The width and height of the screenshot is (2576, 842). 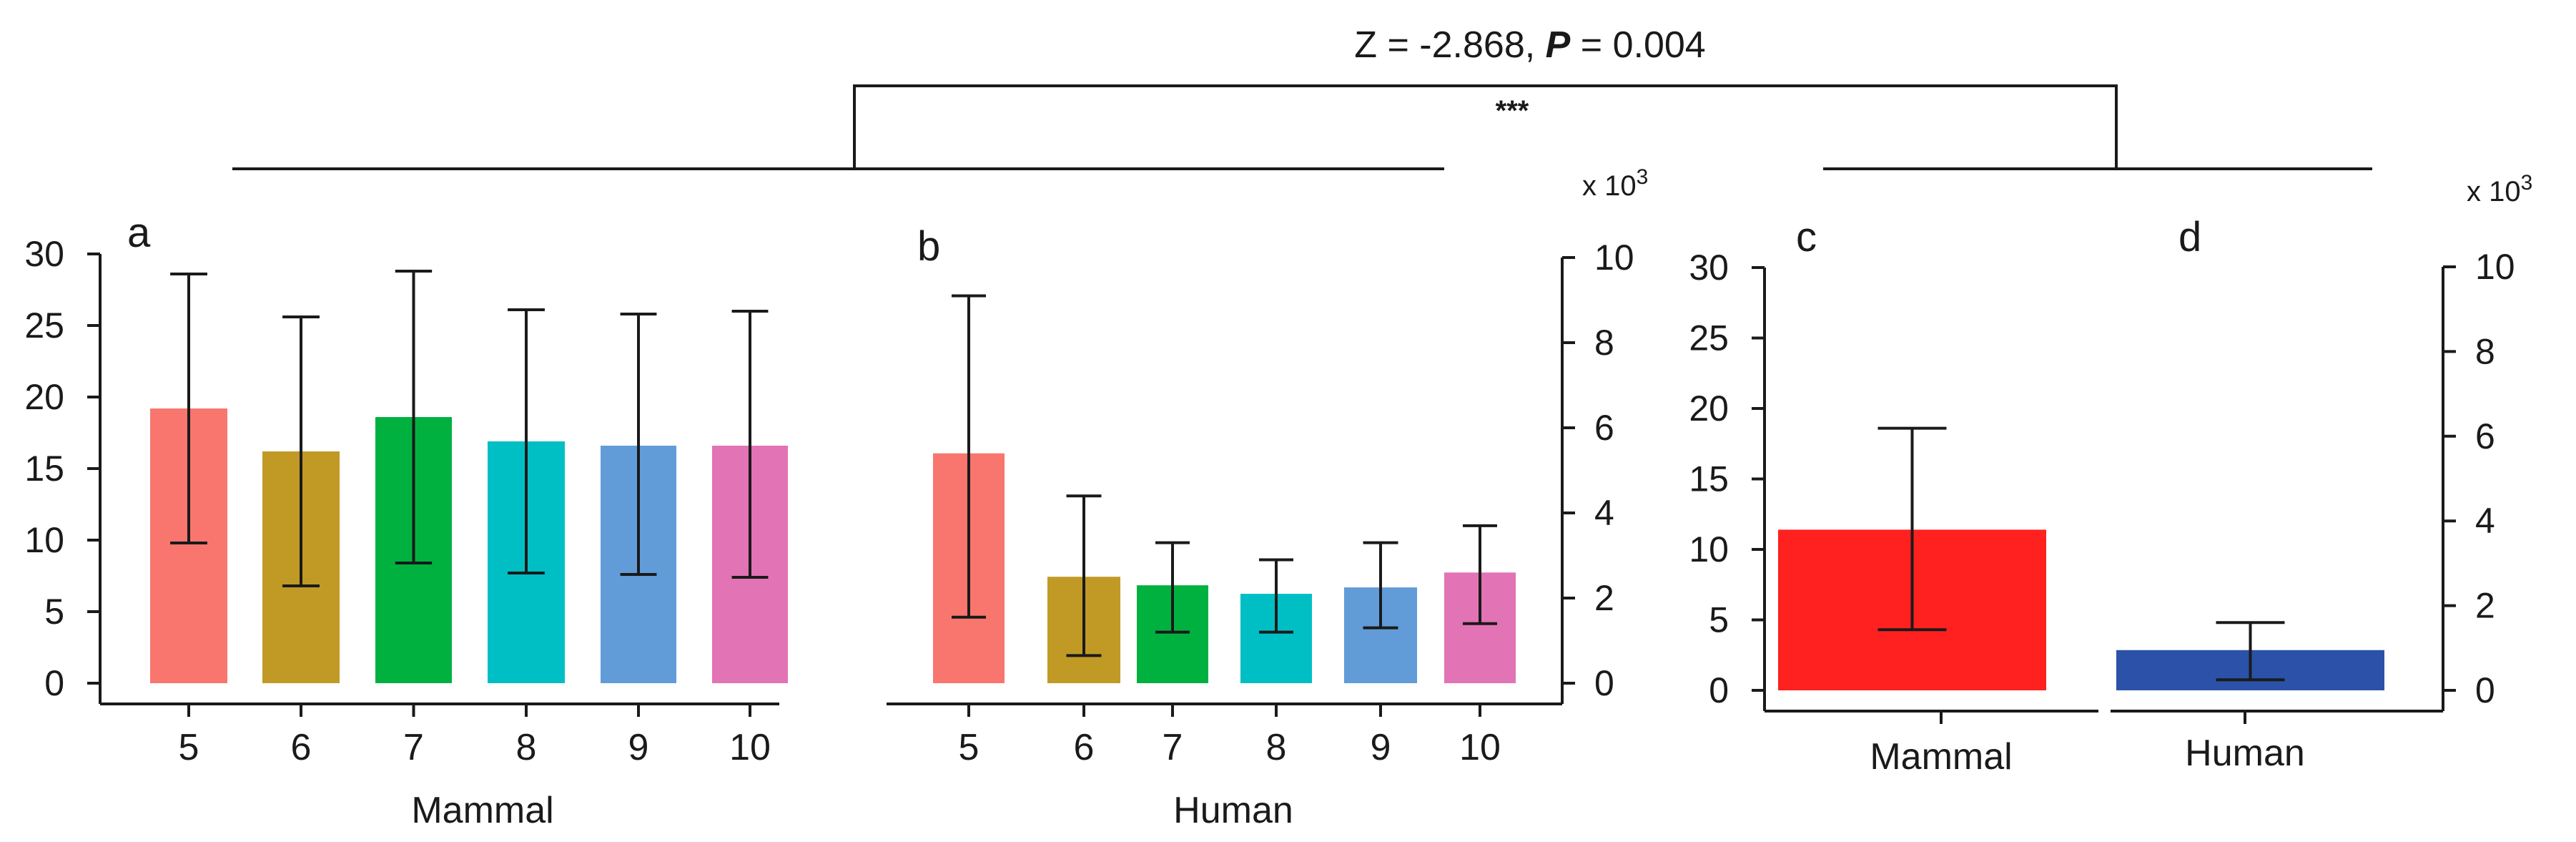 I want to click on panel-label-c: c, so click(x=1806, y=237).